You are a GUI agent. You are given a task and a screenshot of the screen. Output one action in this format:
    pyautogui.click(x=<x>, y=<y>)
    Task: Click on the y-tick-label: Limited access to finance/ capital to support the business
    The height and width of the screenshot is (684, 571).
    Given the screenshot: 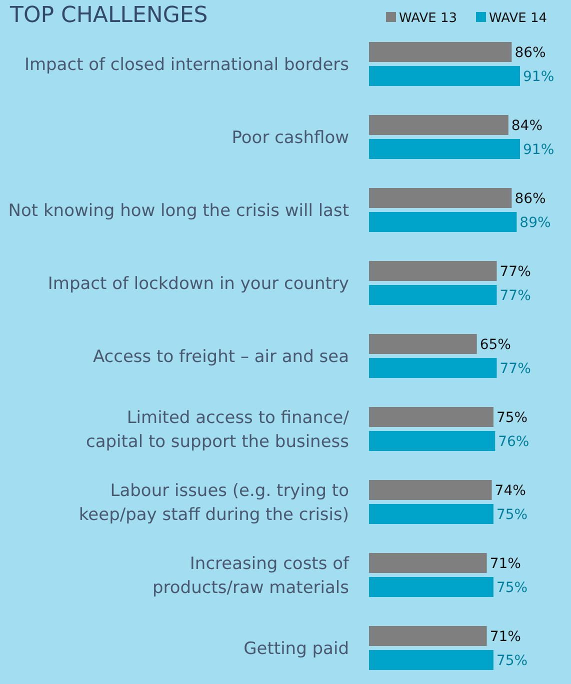 What is the action you would take?
    pyautogui.click(x=218, y=430)
    